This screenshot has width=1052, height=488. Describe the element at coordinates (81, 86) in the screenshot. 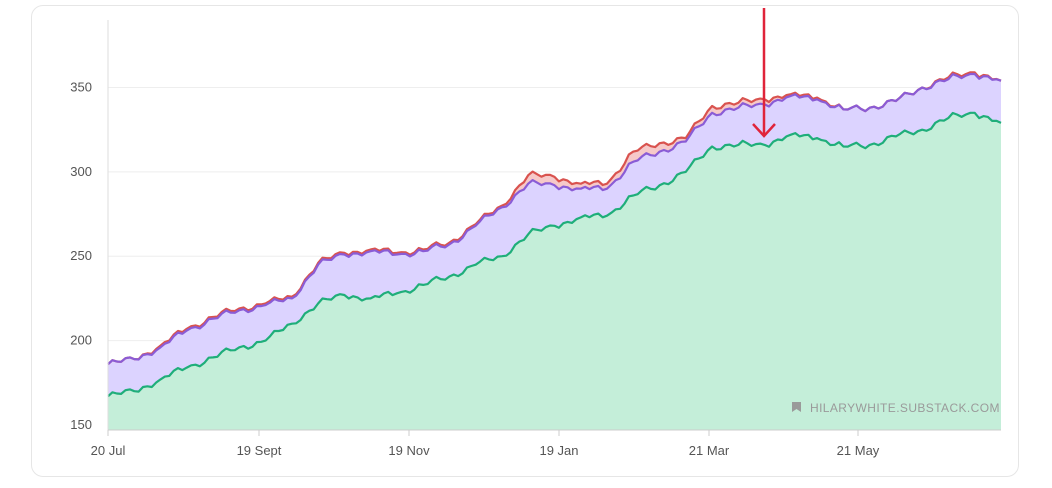

I see `y-tick-label: 350` at that location.